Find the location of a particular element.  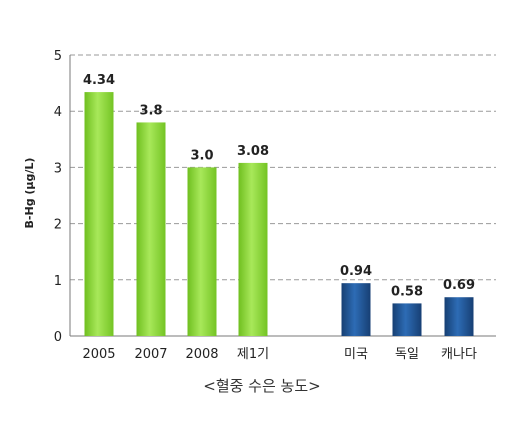

x-tick-label: 2005 is located at coordinates (98, 354).